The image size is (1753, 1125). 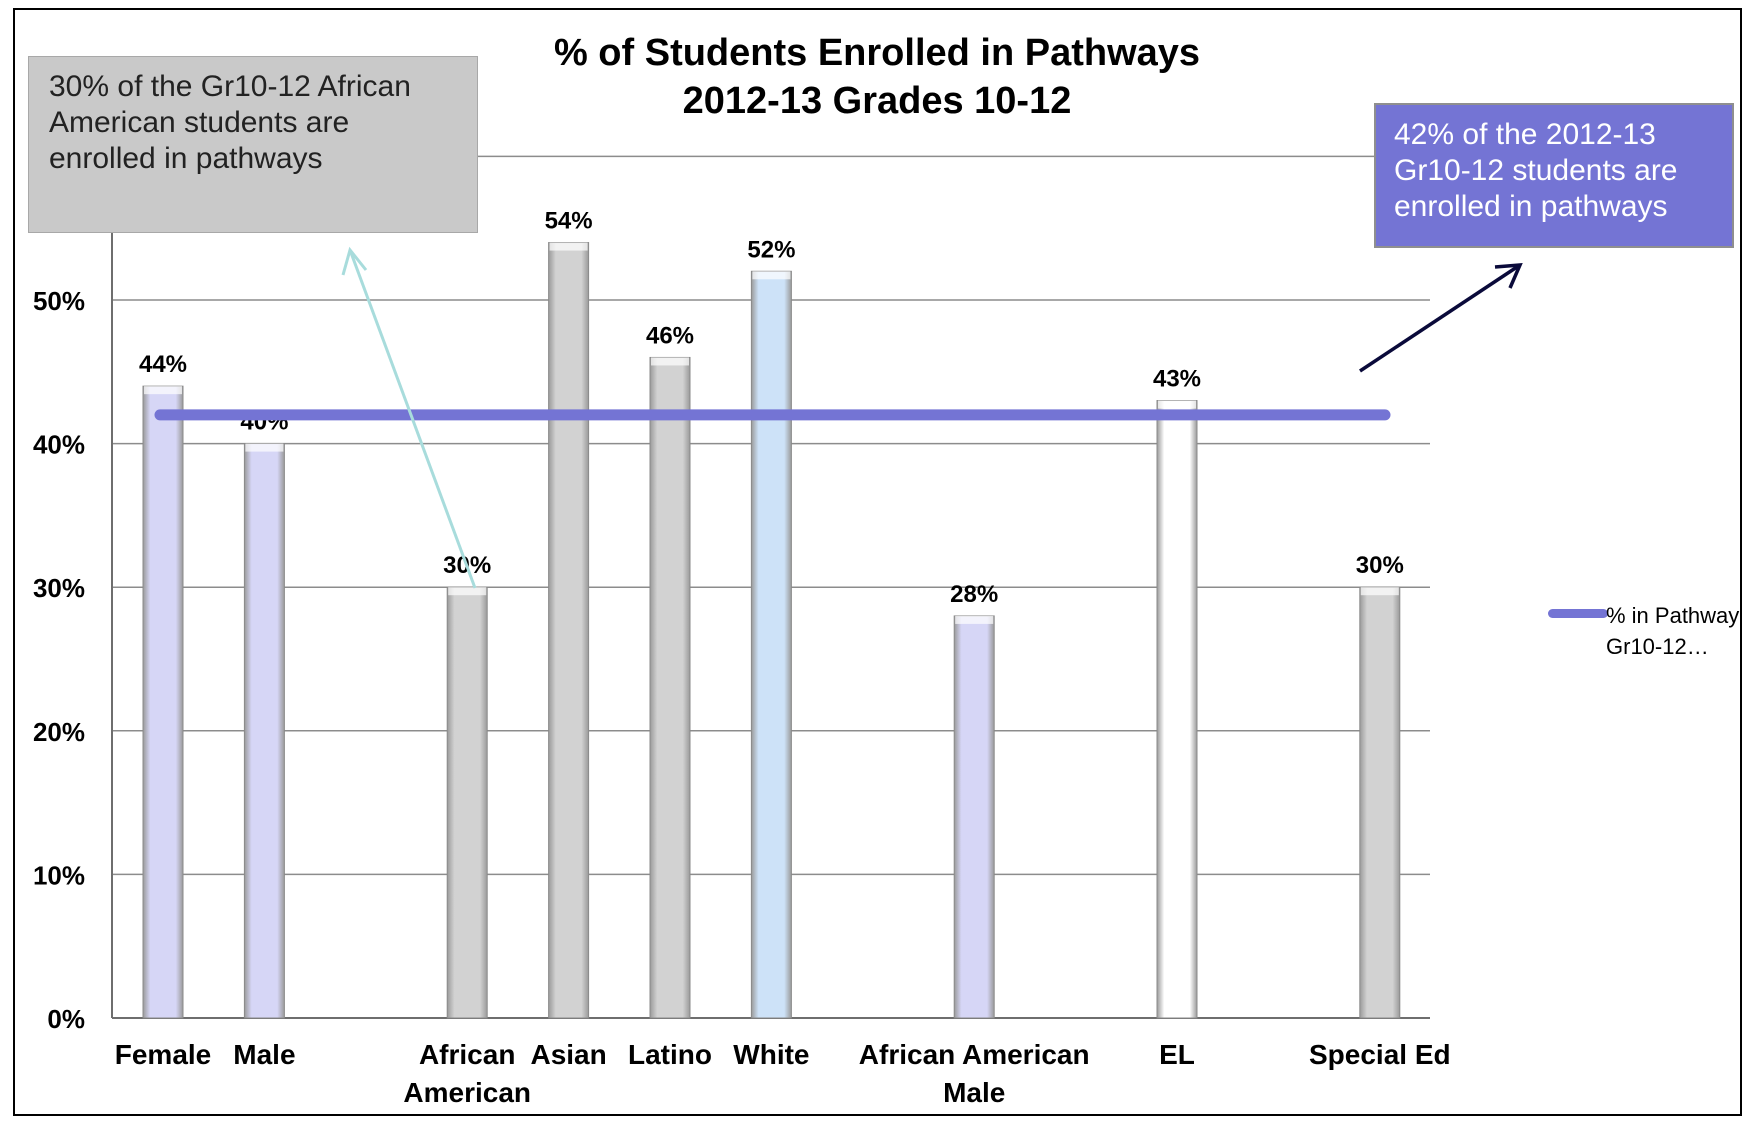 I want to click on y-tick-label: 0%, so click(x=66, y=1019).